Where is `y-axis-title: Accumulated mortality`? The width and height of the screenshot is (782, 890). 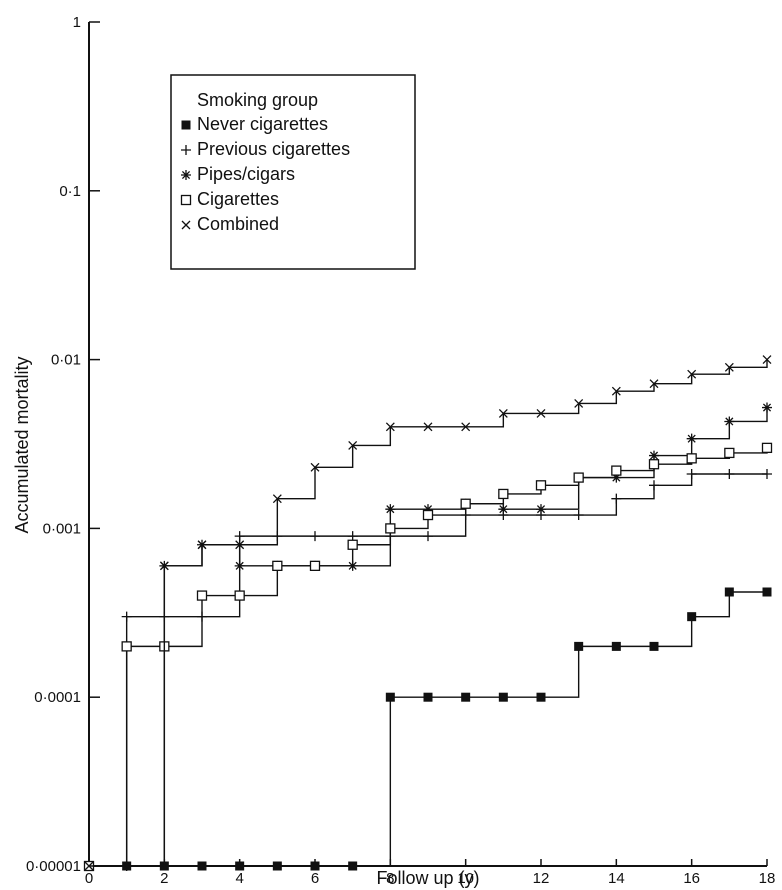 y-axis-title: Accumulated mortality is located at coordinates (22, 444).